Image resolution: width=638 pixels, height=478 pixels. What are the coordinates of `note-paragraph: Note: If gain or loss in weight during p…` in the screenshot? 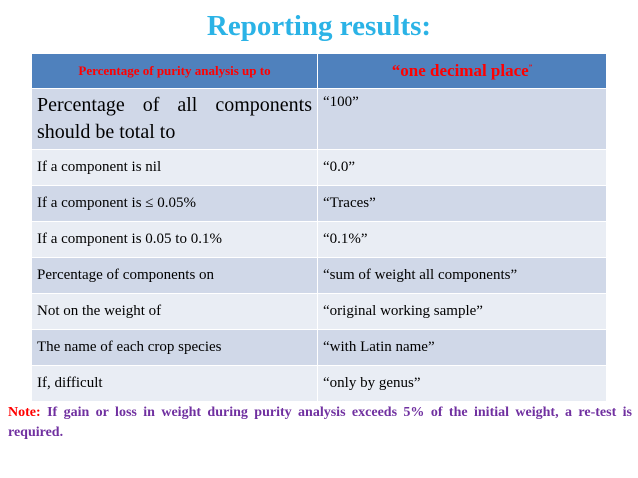 It's located at (320, 423).